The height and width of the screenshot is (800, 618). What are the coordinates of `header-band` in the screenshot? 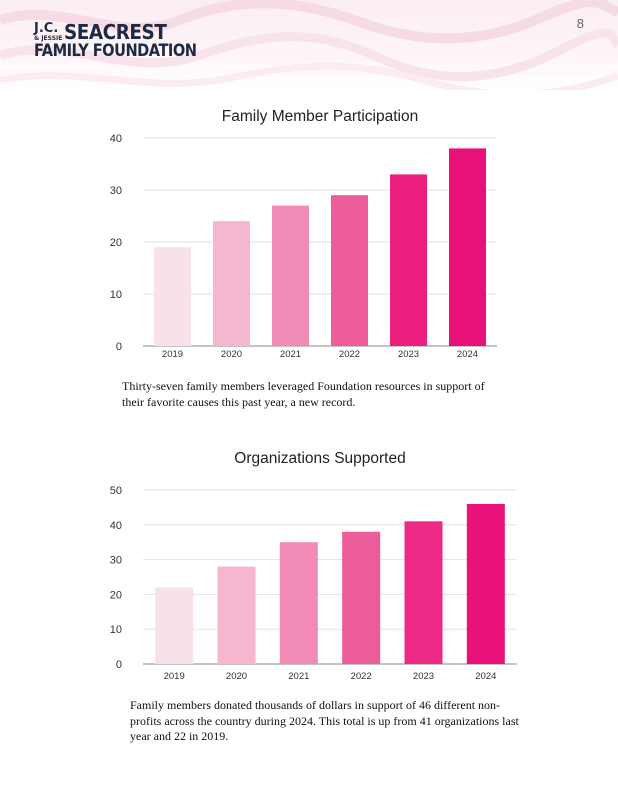 It's located at (309, 45).